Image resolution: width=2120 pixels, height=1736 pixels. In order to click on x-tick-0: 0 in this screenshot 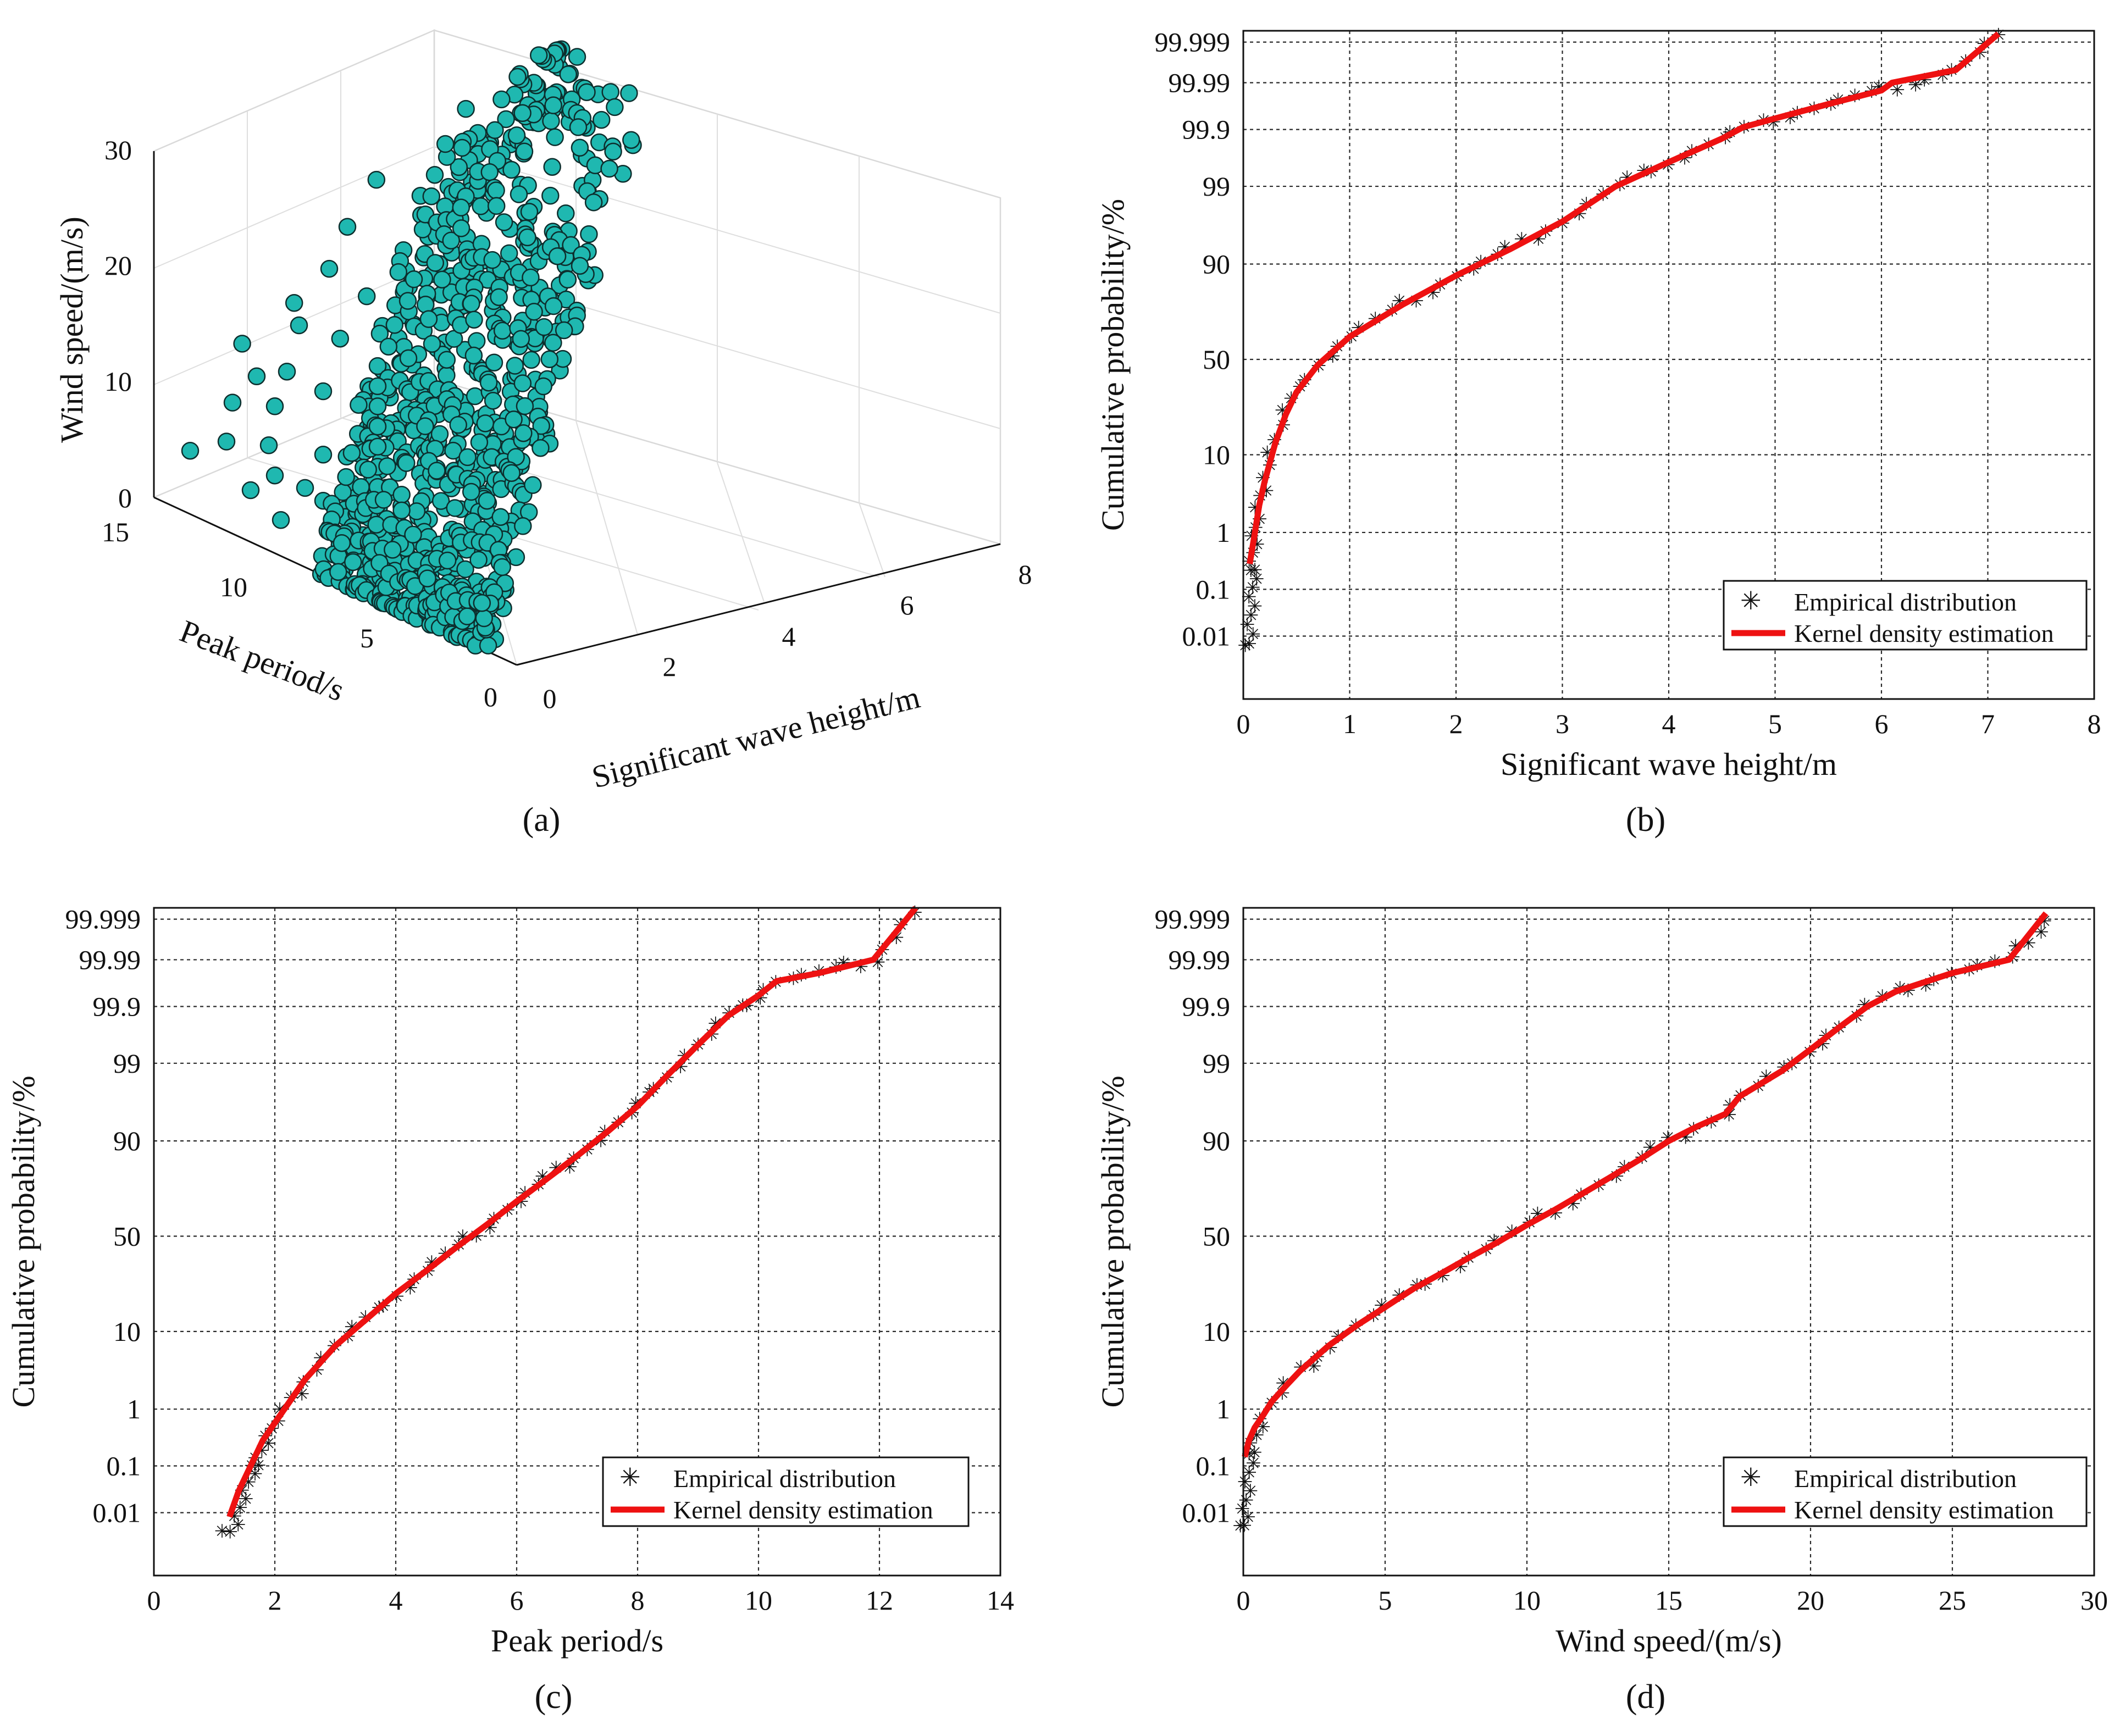, I will do `click(550, 698)`.